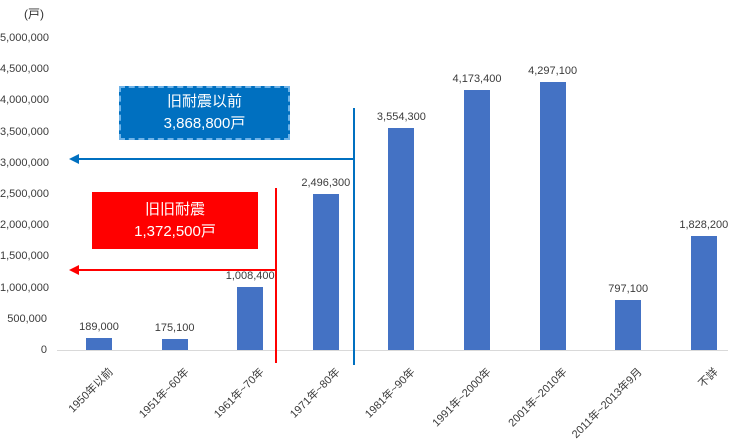 The height and width of the screenshot is (444, 730). What do you see at coordinates (24, 194) in the screenshot?
I see `y-tick-label: 2,500,000` at bounding box center [24, 194].